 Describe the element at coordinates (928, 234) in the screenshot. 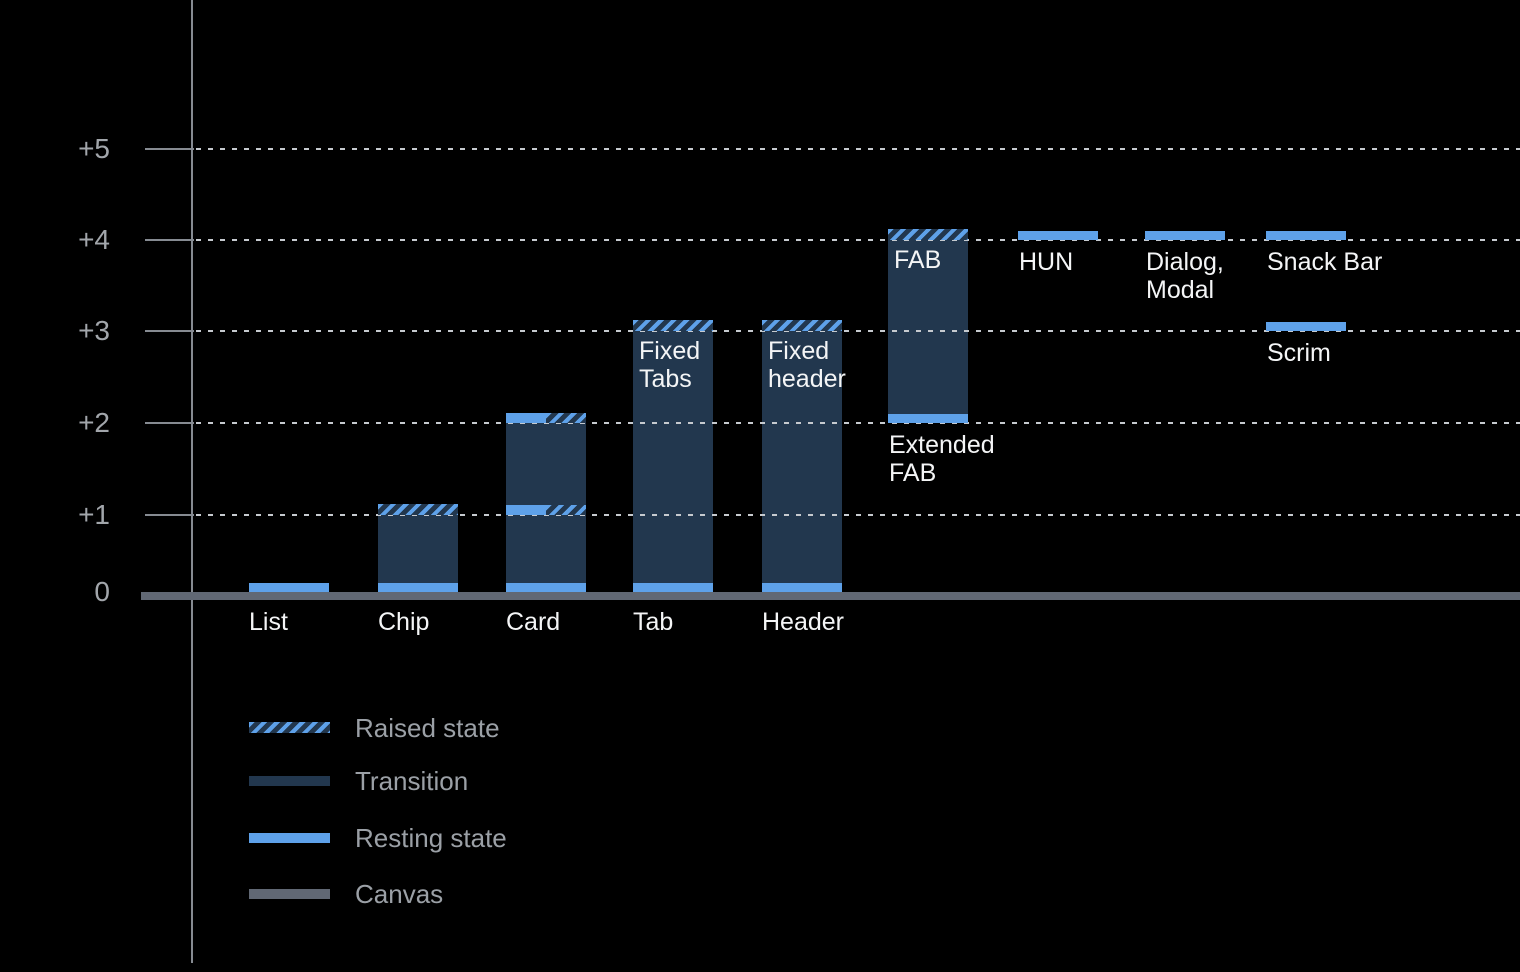

I see `band-raised-fab` at that location.